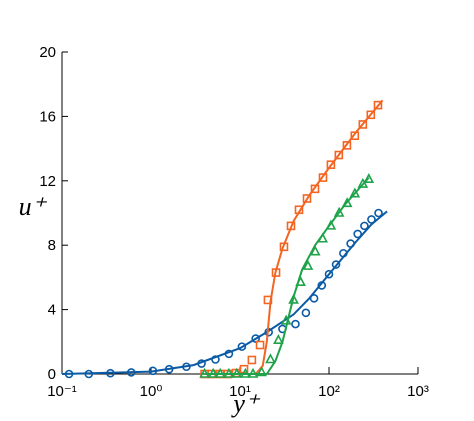 Image resolution: width=474 pixels, height=421 pixels. What do you see at coordinates (329, 391) in the screenshot?
I see `x-tick-label: 10²` at bounding box center [329, 391].